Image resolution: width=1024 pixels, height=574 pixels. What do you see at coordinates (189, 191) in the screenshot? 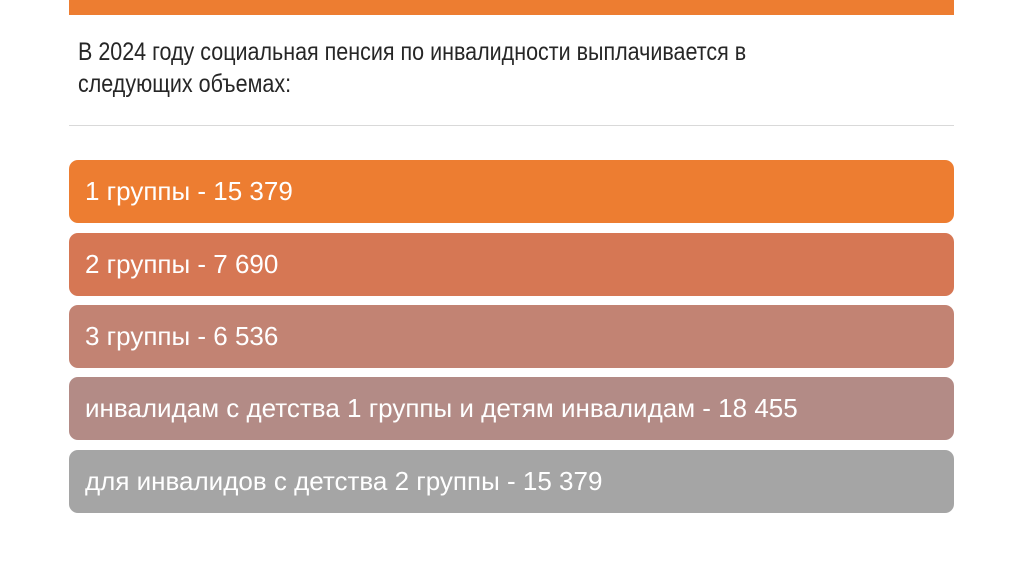
I see `pension-item-label: 1 группы - 15 379` at bounding box center [189, 191].